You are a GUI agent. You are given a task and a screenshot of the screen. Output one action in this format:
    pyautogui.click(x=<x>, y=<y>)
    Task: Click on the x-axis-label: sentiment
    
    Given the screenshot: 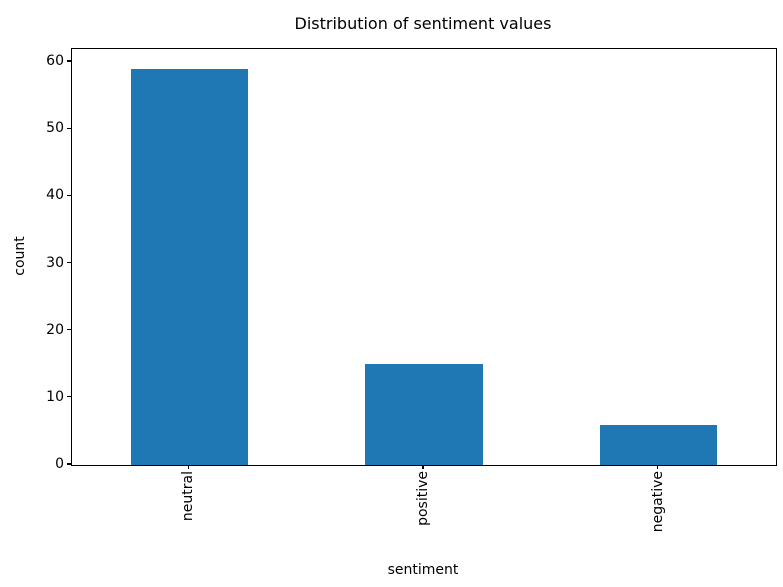 What is the action you would take?
    pyautogui.click(x=423, y=570)
    